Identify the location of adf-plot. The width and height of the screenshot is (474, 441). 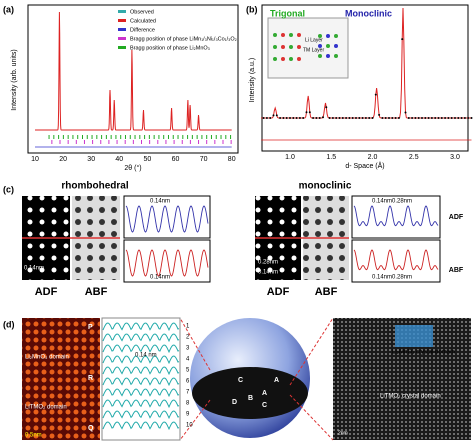
(167, 217).